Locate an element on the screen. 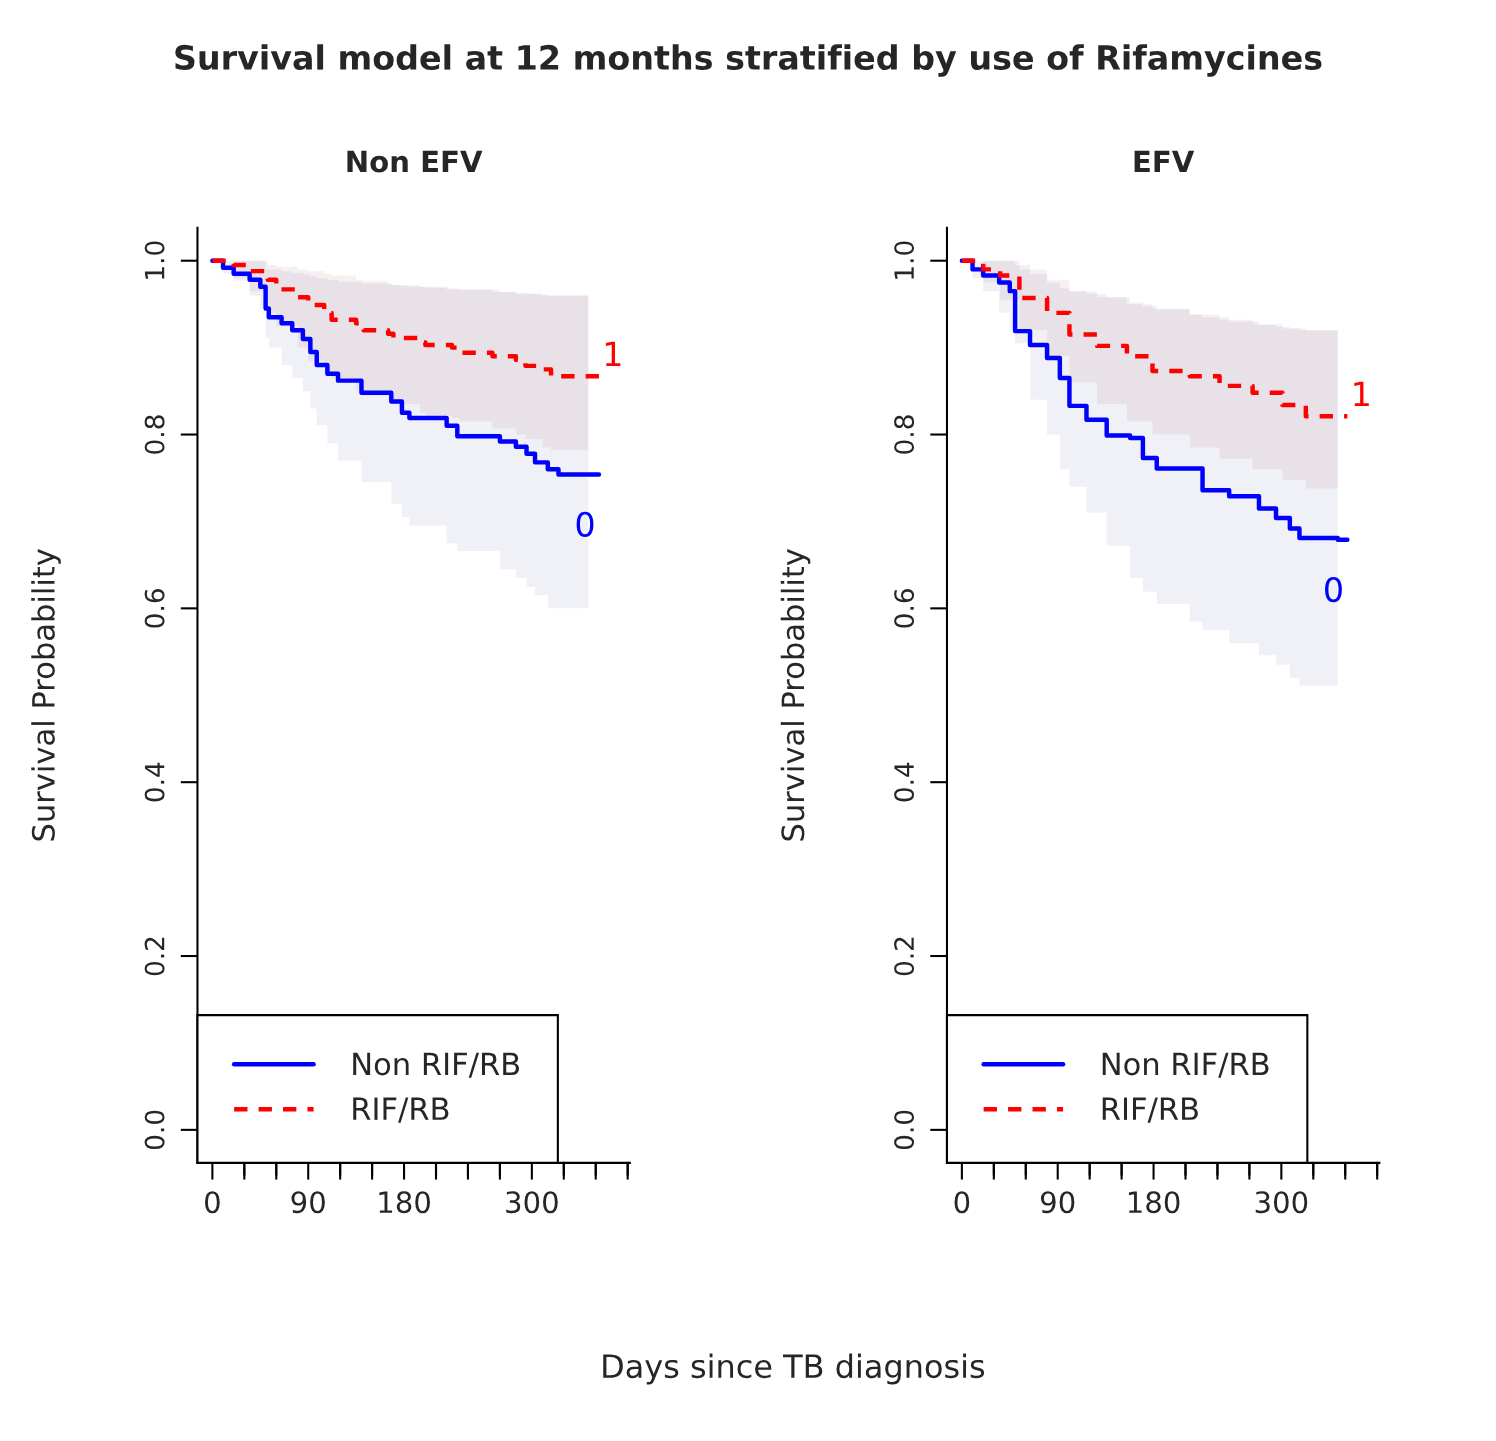 This screenshot has height=1441, width=1496. text: Survival model at 12 months stratified by use of Rifamycines is located at coordinates (748, 60).